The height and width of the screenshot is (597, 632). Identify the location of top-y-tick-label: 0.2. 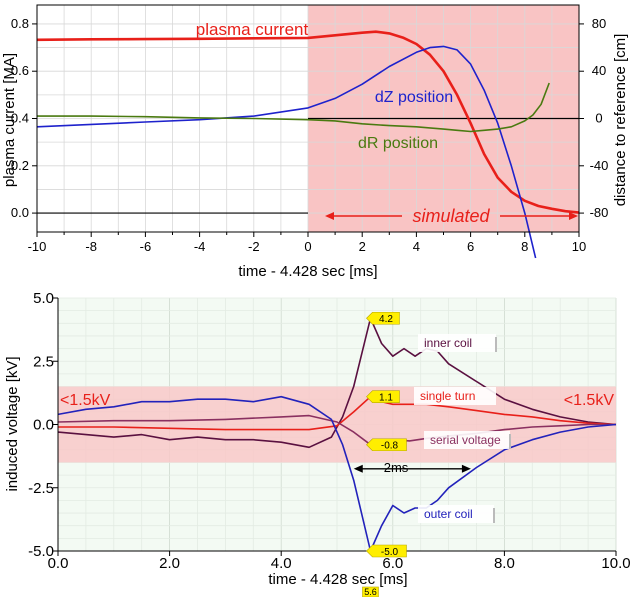
(20, 165).